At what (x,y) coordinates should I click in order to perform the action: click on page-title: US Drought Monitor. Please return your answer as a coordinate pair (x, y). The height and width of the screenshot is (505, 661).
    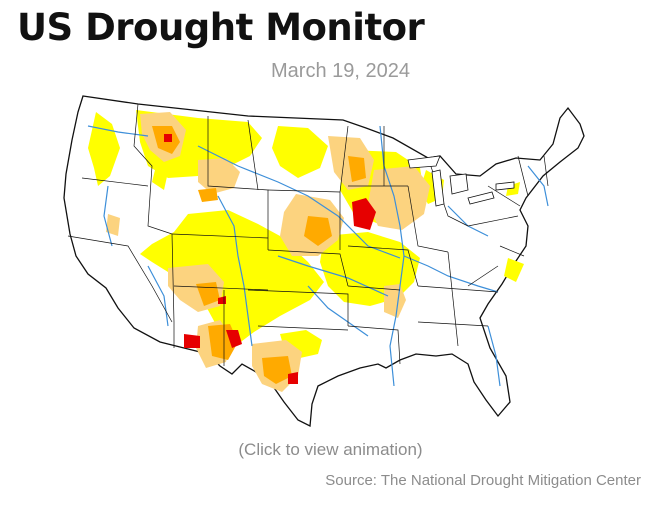
    Looking at the image, I should click on (221, 27).